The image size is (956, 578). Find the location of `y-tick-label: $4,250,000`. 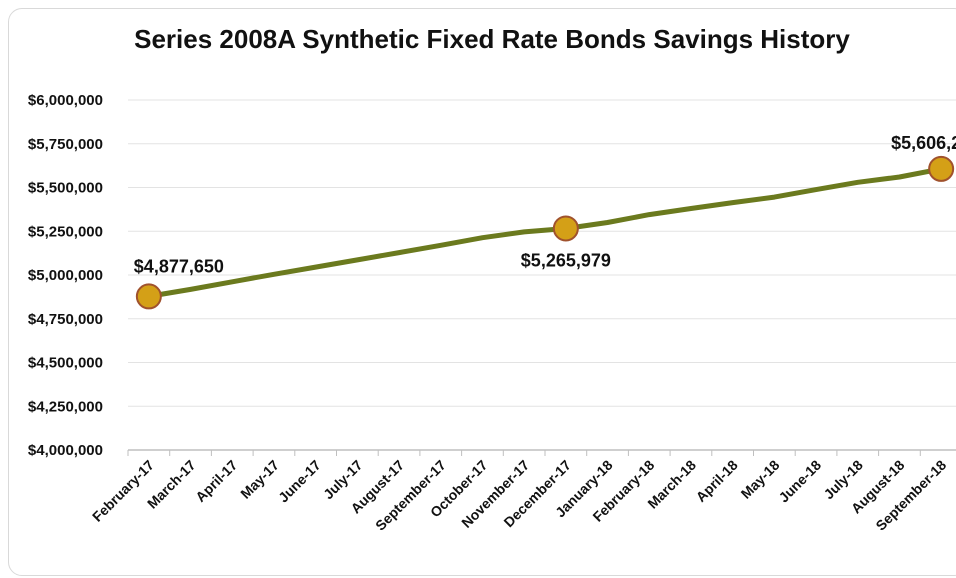

y-tick-label: $4,250,000 is located at coordinates (65, 406).